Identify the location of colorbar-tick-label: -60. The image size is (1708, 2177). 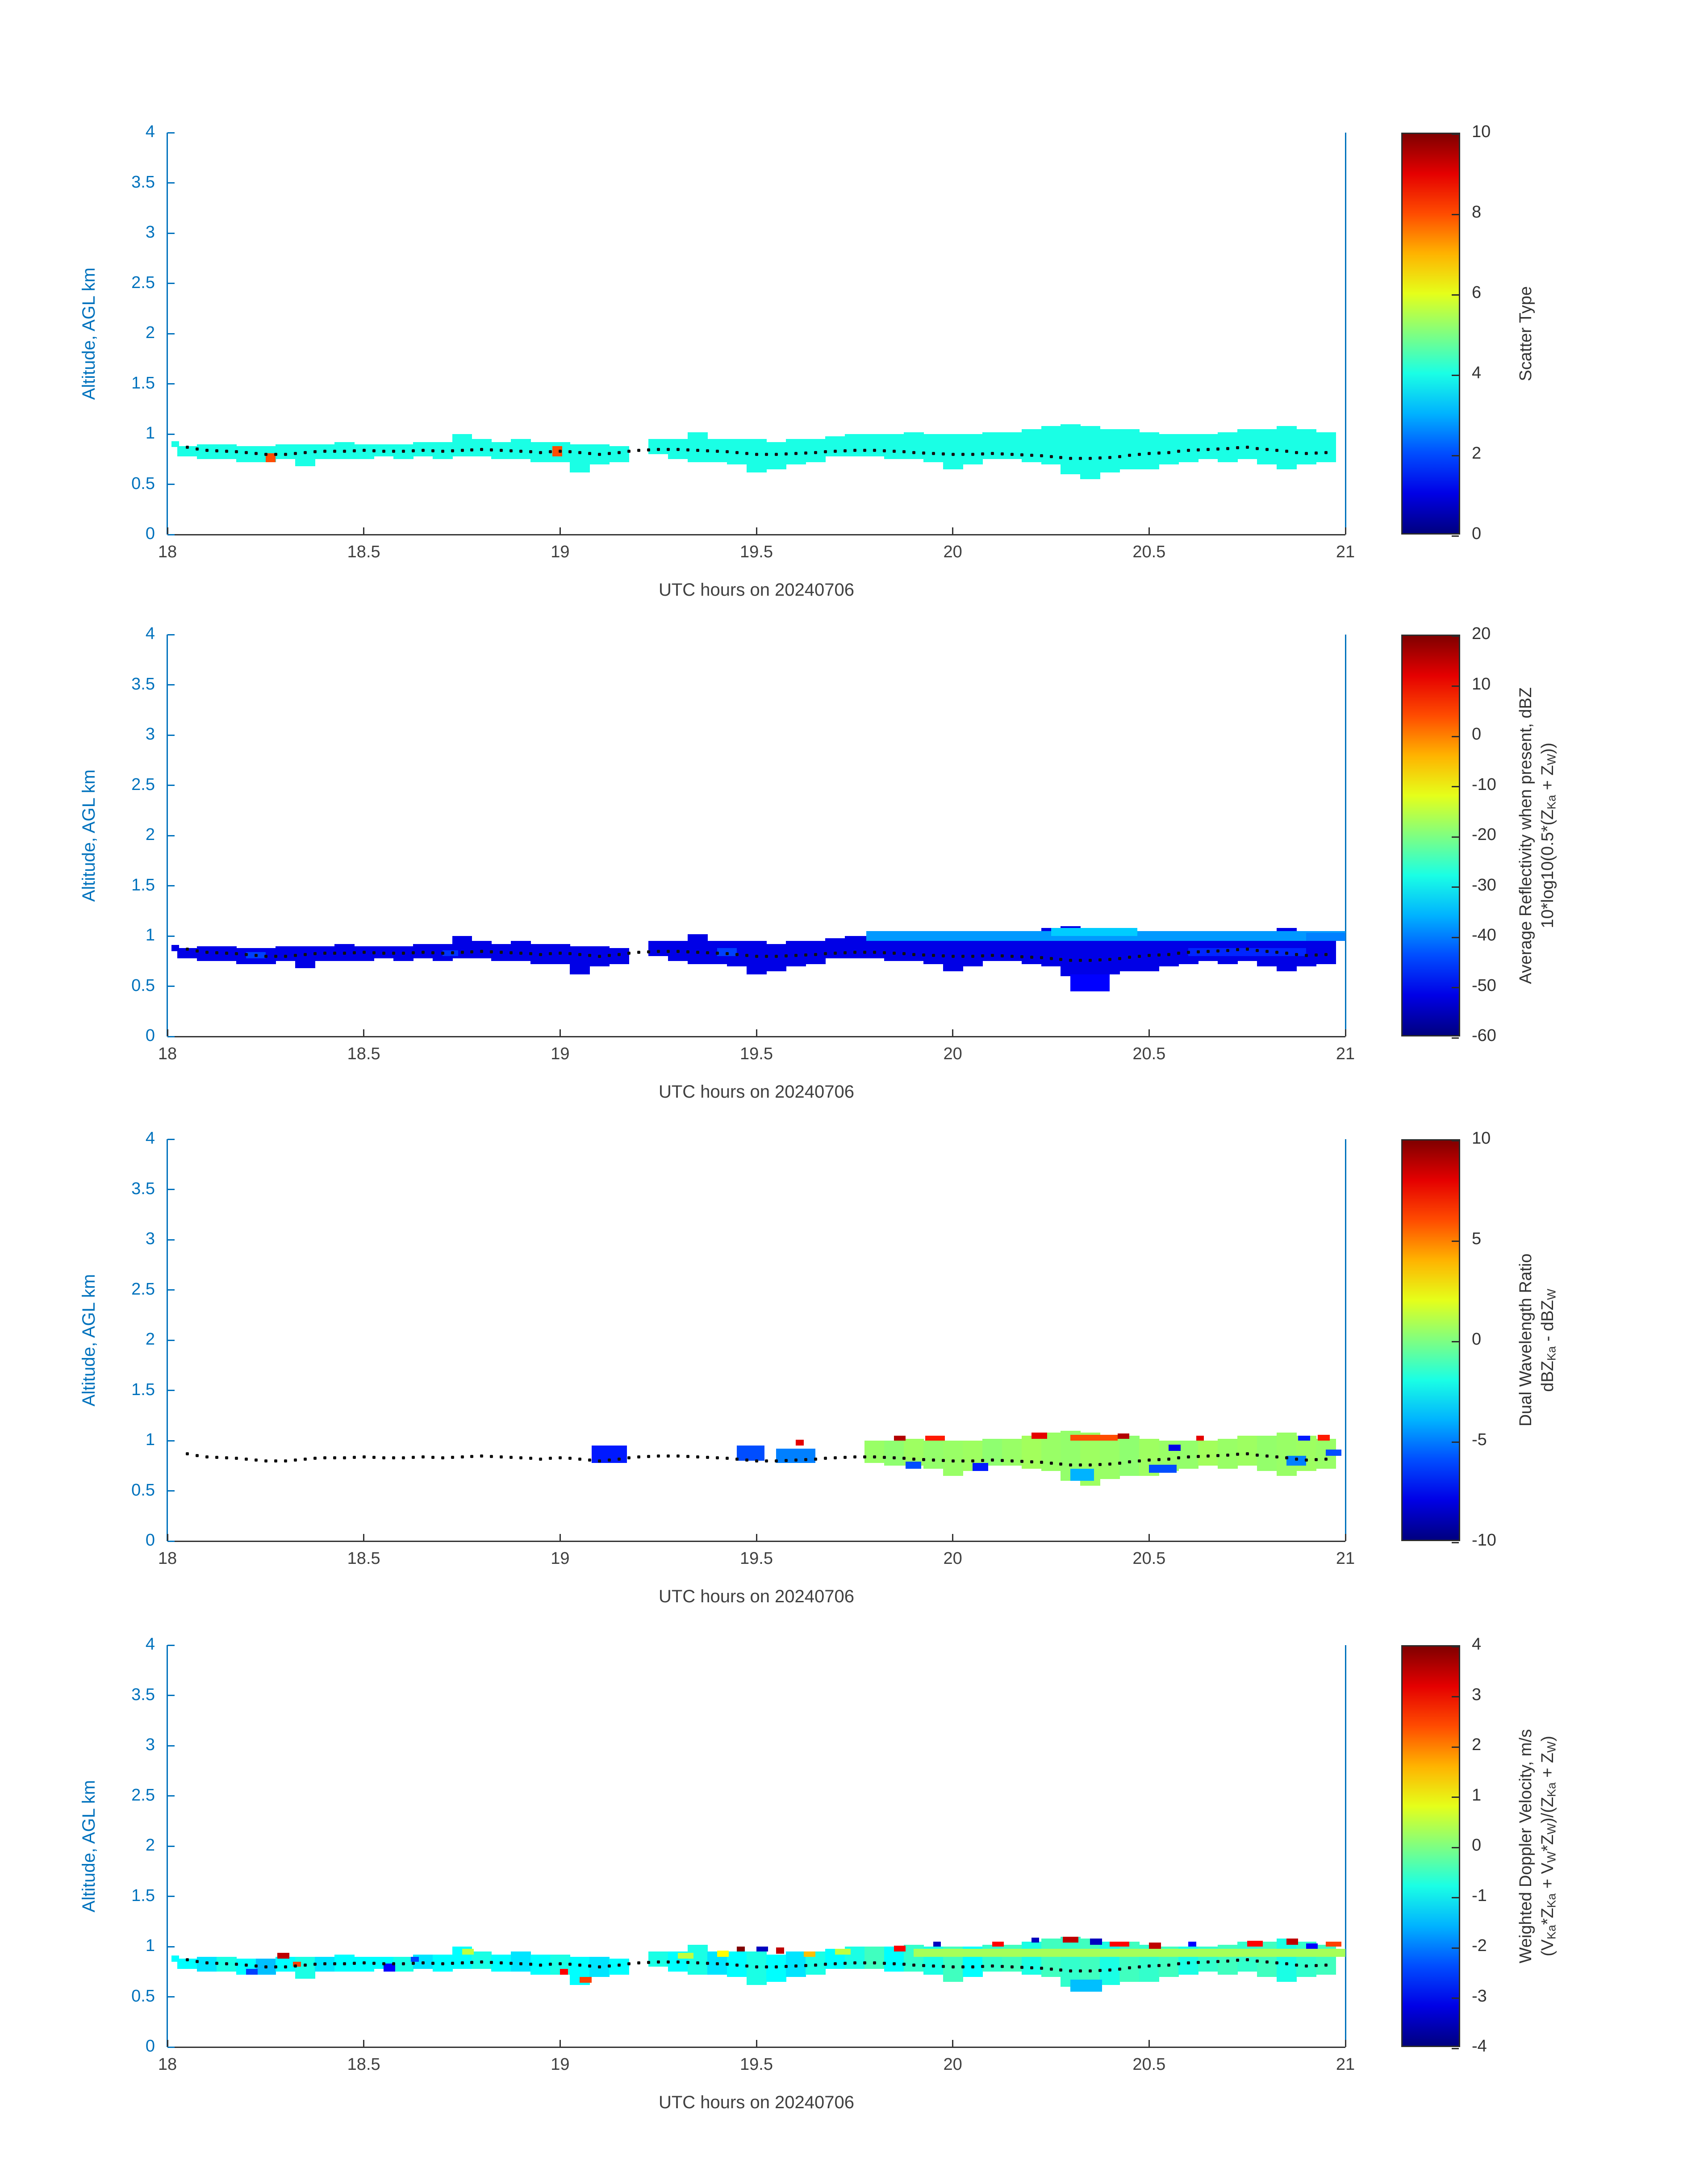
(1484, 1035).